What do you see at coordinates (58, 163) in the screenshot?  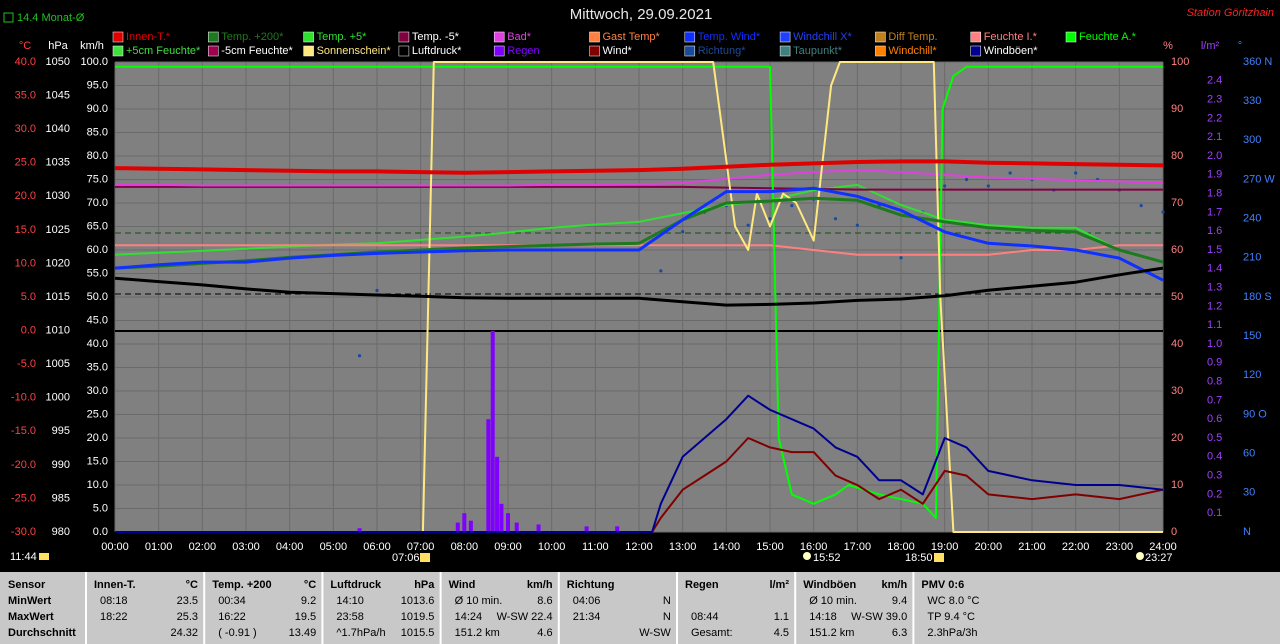 I see `y-tick-label: 1035` at bounding box center [58, 163].